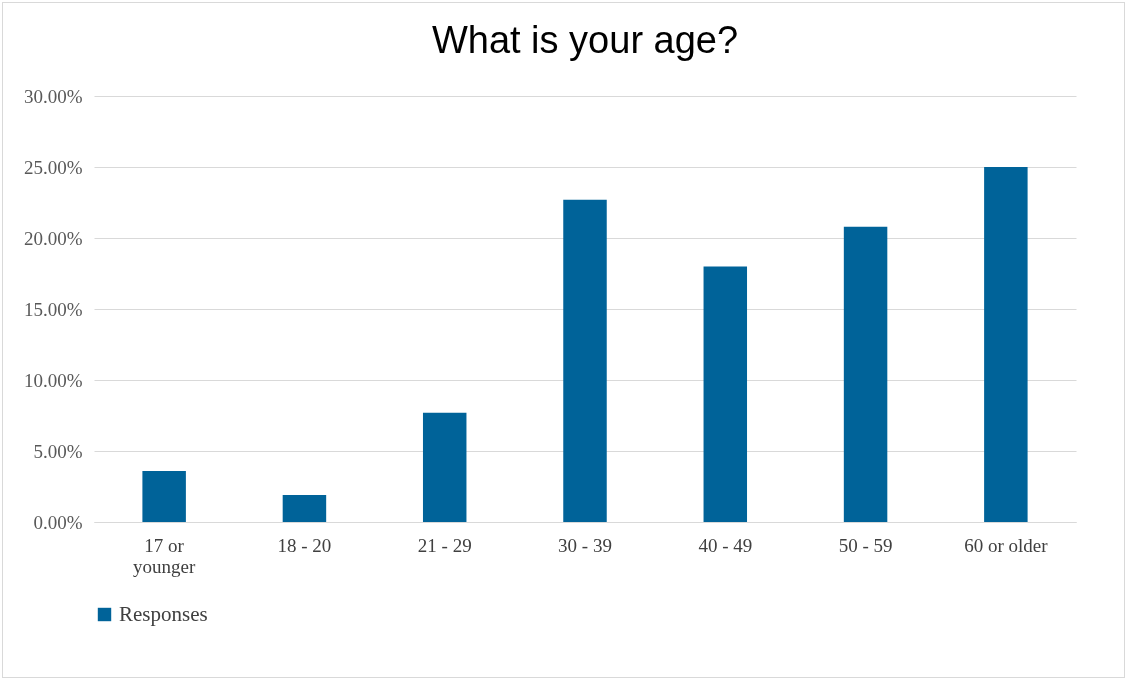 The height and width of the screenshot is (683, 1129). What do you see at coordinates (304, 545) in the screenshot?
I see `x-tick-label: 18 - 20` at bounding box center [304, 545].